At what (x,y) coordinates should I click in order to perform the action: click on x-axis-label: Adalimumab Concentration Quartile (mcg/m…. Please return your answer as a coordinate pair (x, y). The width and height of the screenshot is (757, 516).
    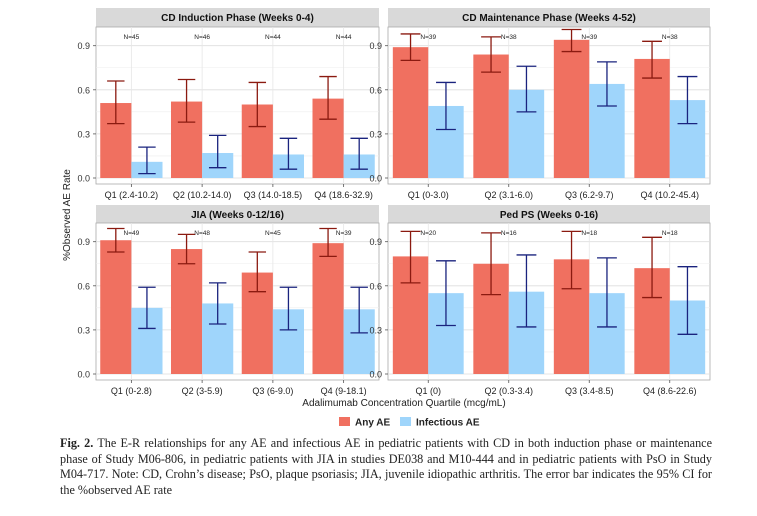
    Looking at the image, I should click on (403, 403).